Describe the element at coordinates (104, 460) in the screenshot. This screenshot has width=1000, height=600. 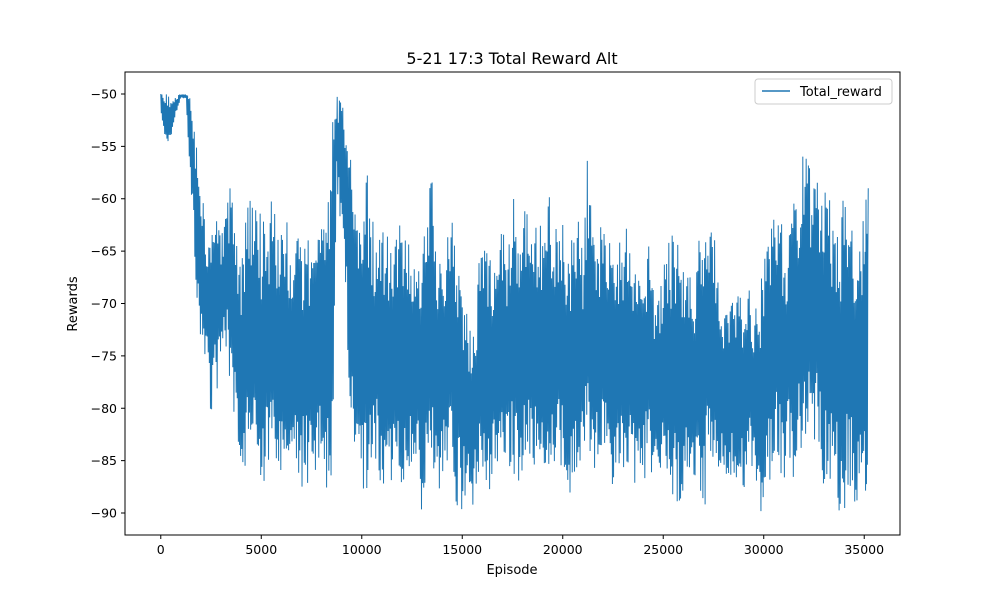
I see `y-tick-label: −85` at that location.